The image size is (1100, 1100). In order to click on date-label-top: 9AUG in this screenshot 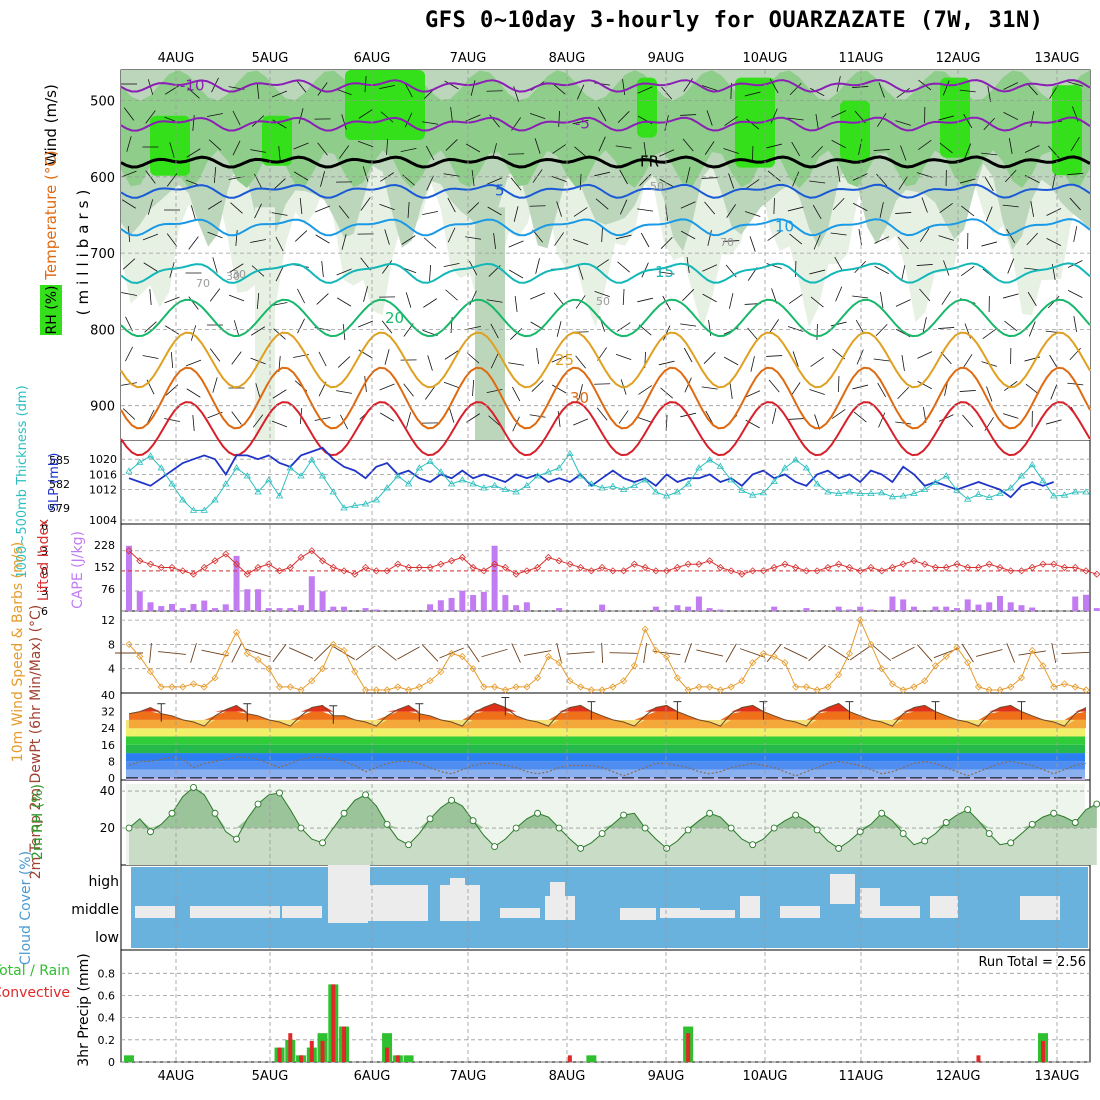, I will do `click(666, 58)`.